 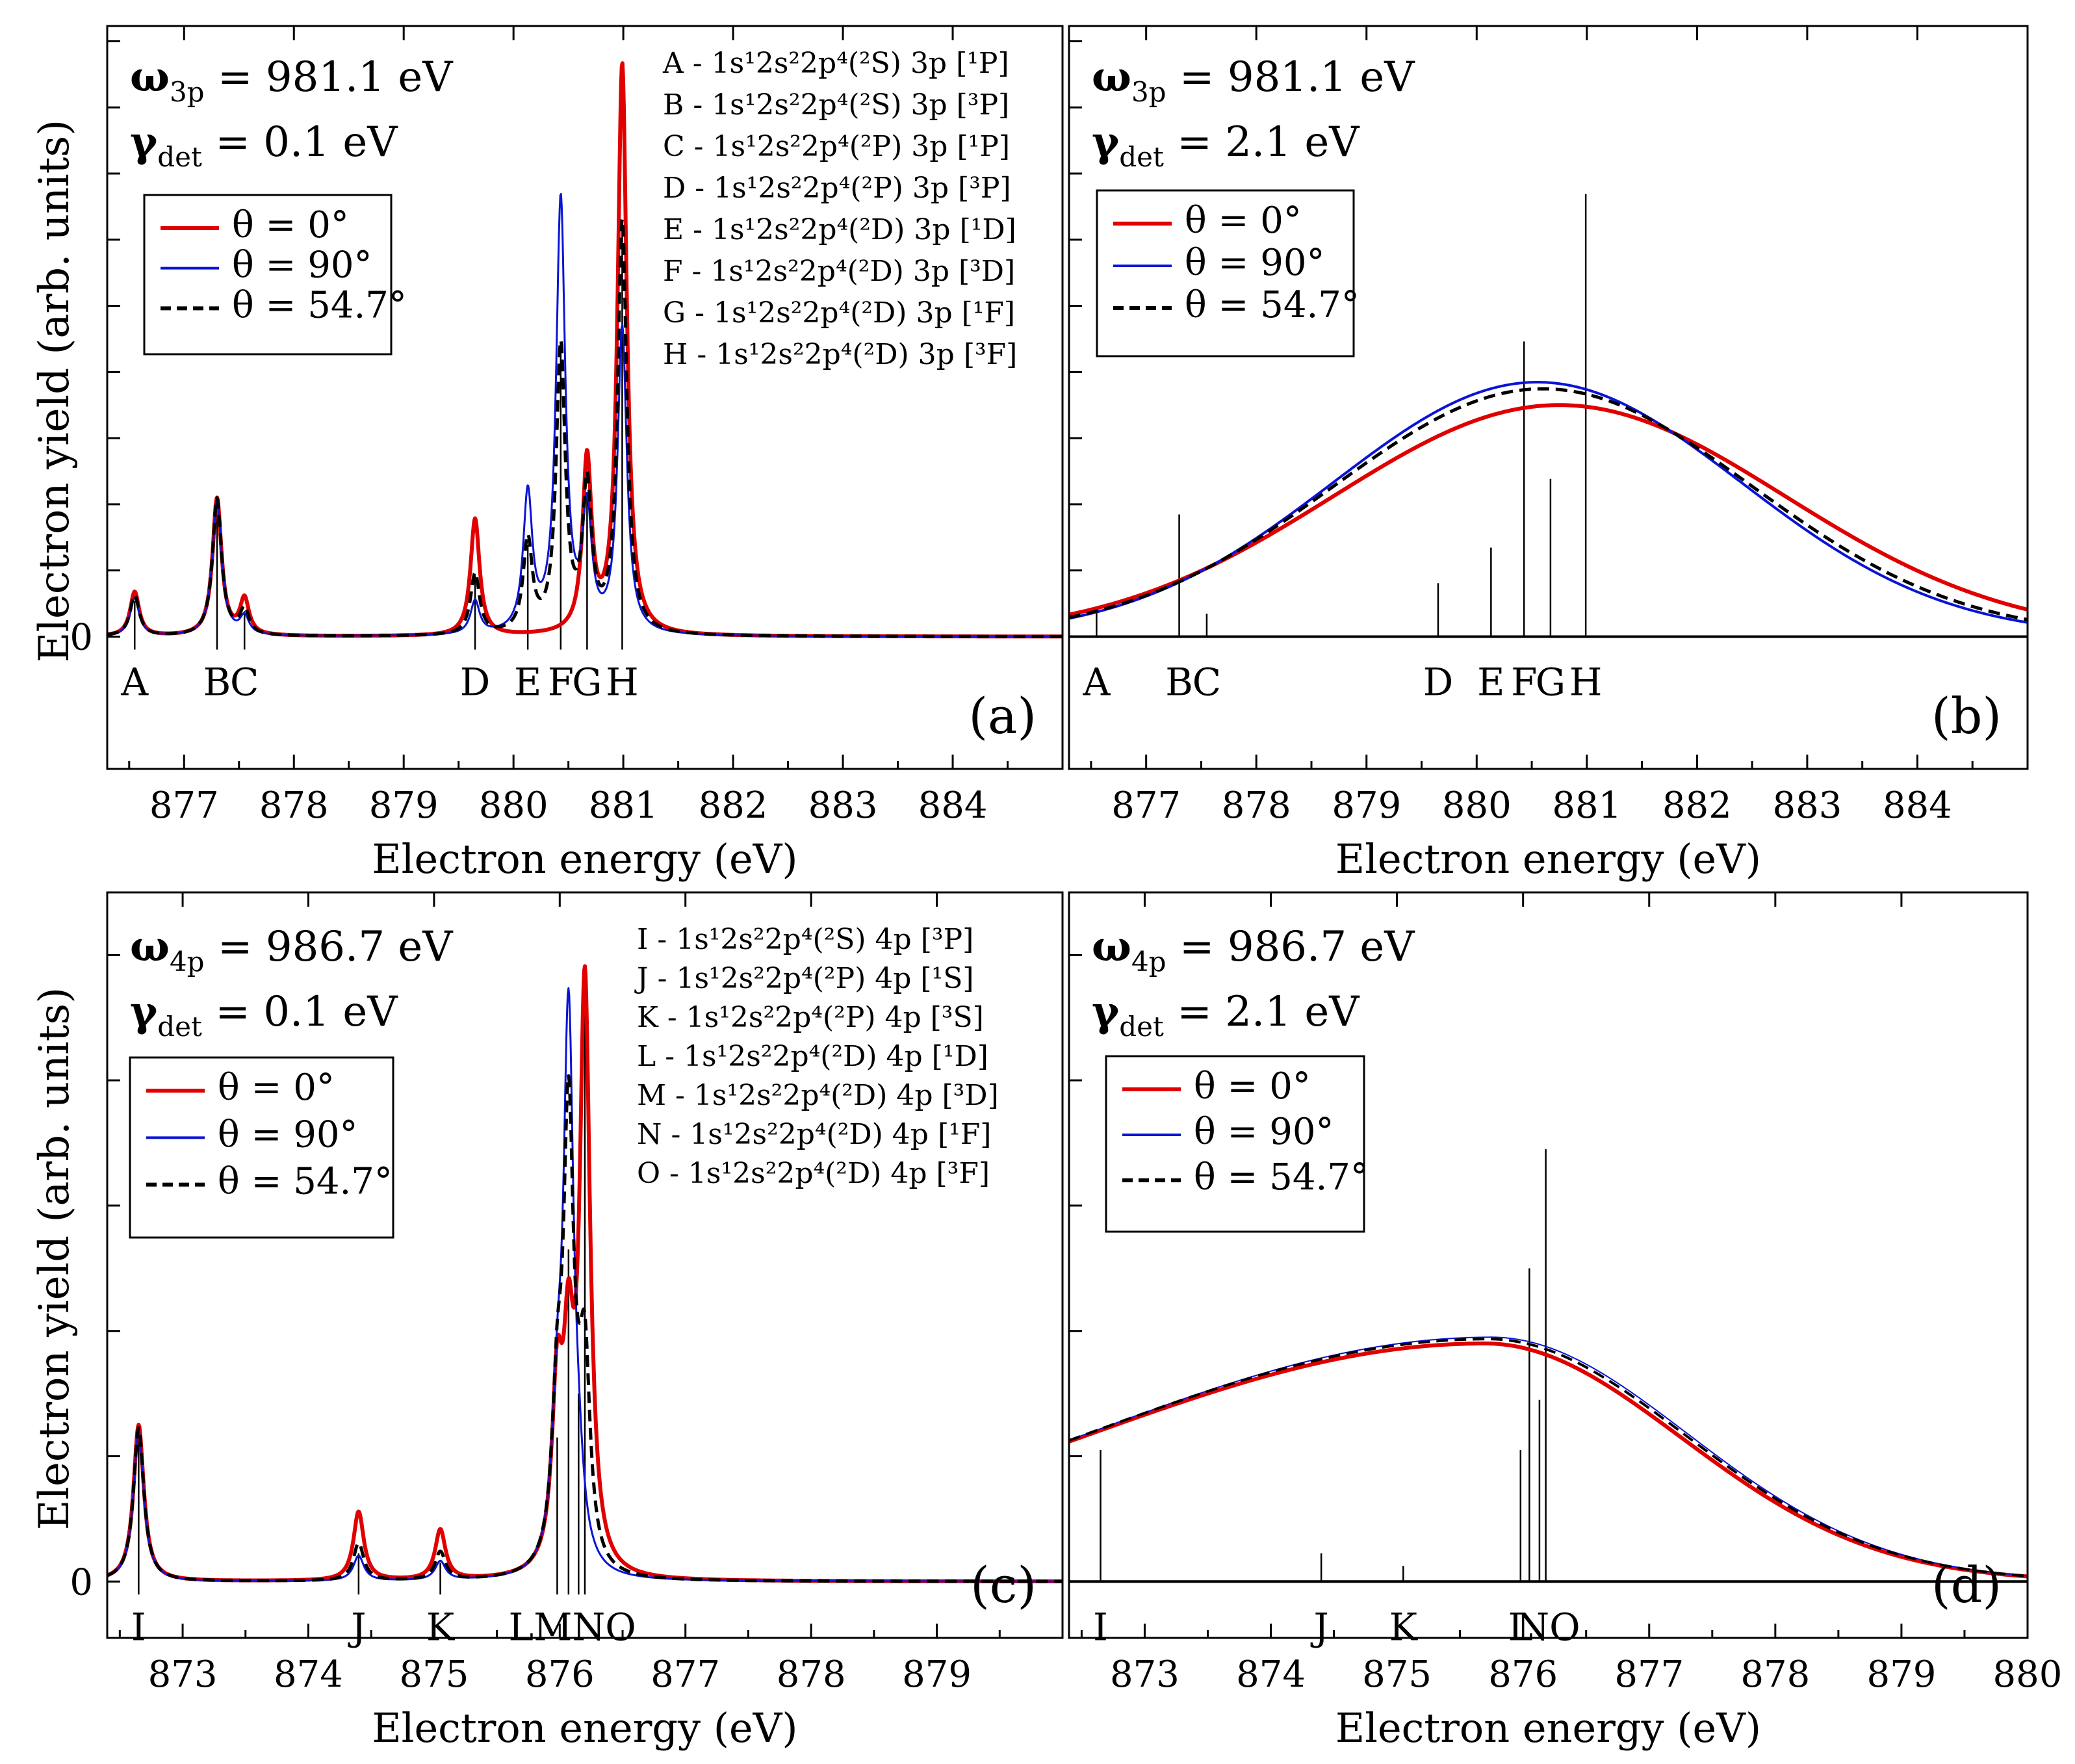 I want to click on stick-label: I, so click(x=1100, y=1627).